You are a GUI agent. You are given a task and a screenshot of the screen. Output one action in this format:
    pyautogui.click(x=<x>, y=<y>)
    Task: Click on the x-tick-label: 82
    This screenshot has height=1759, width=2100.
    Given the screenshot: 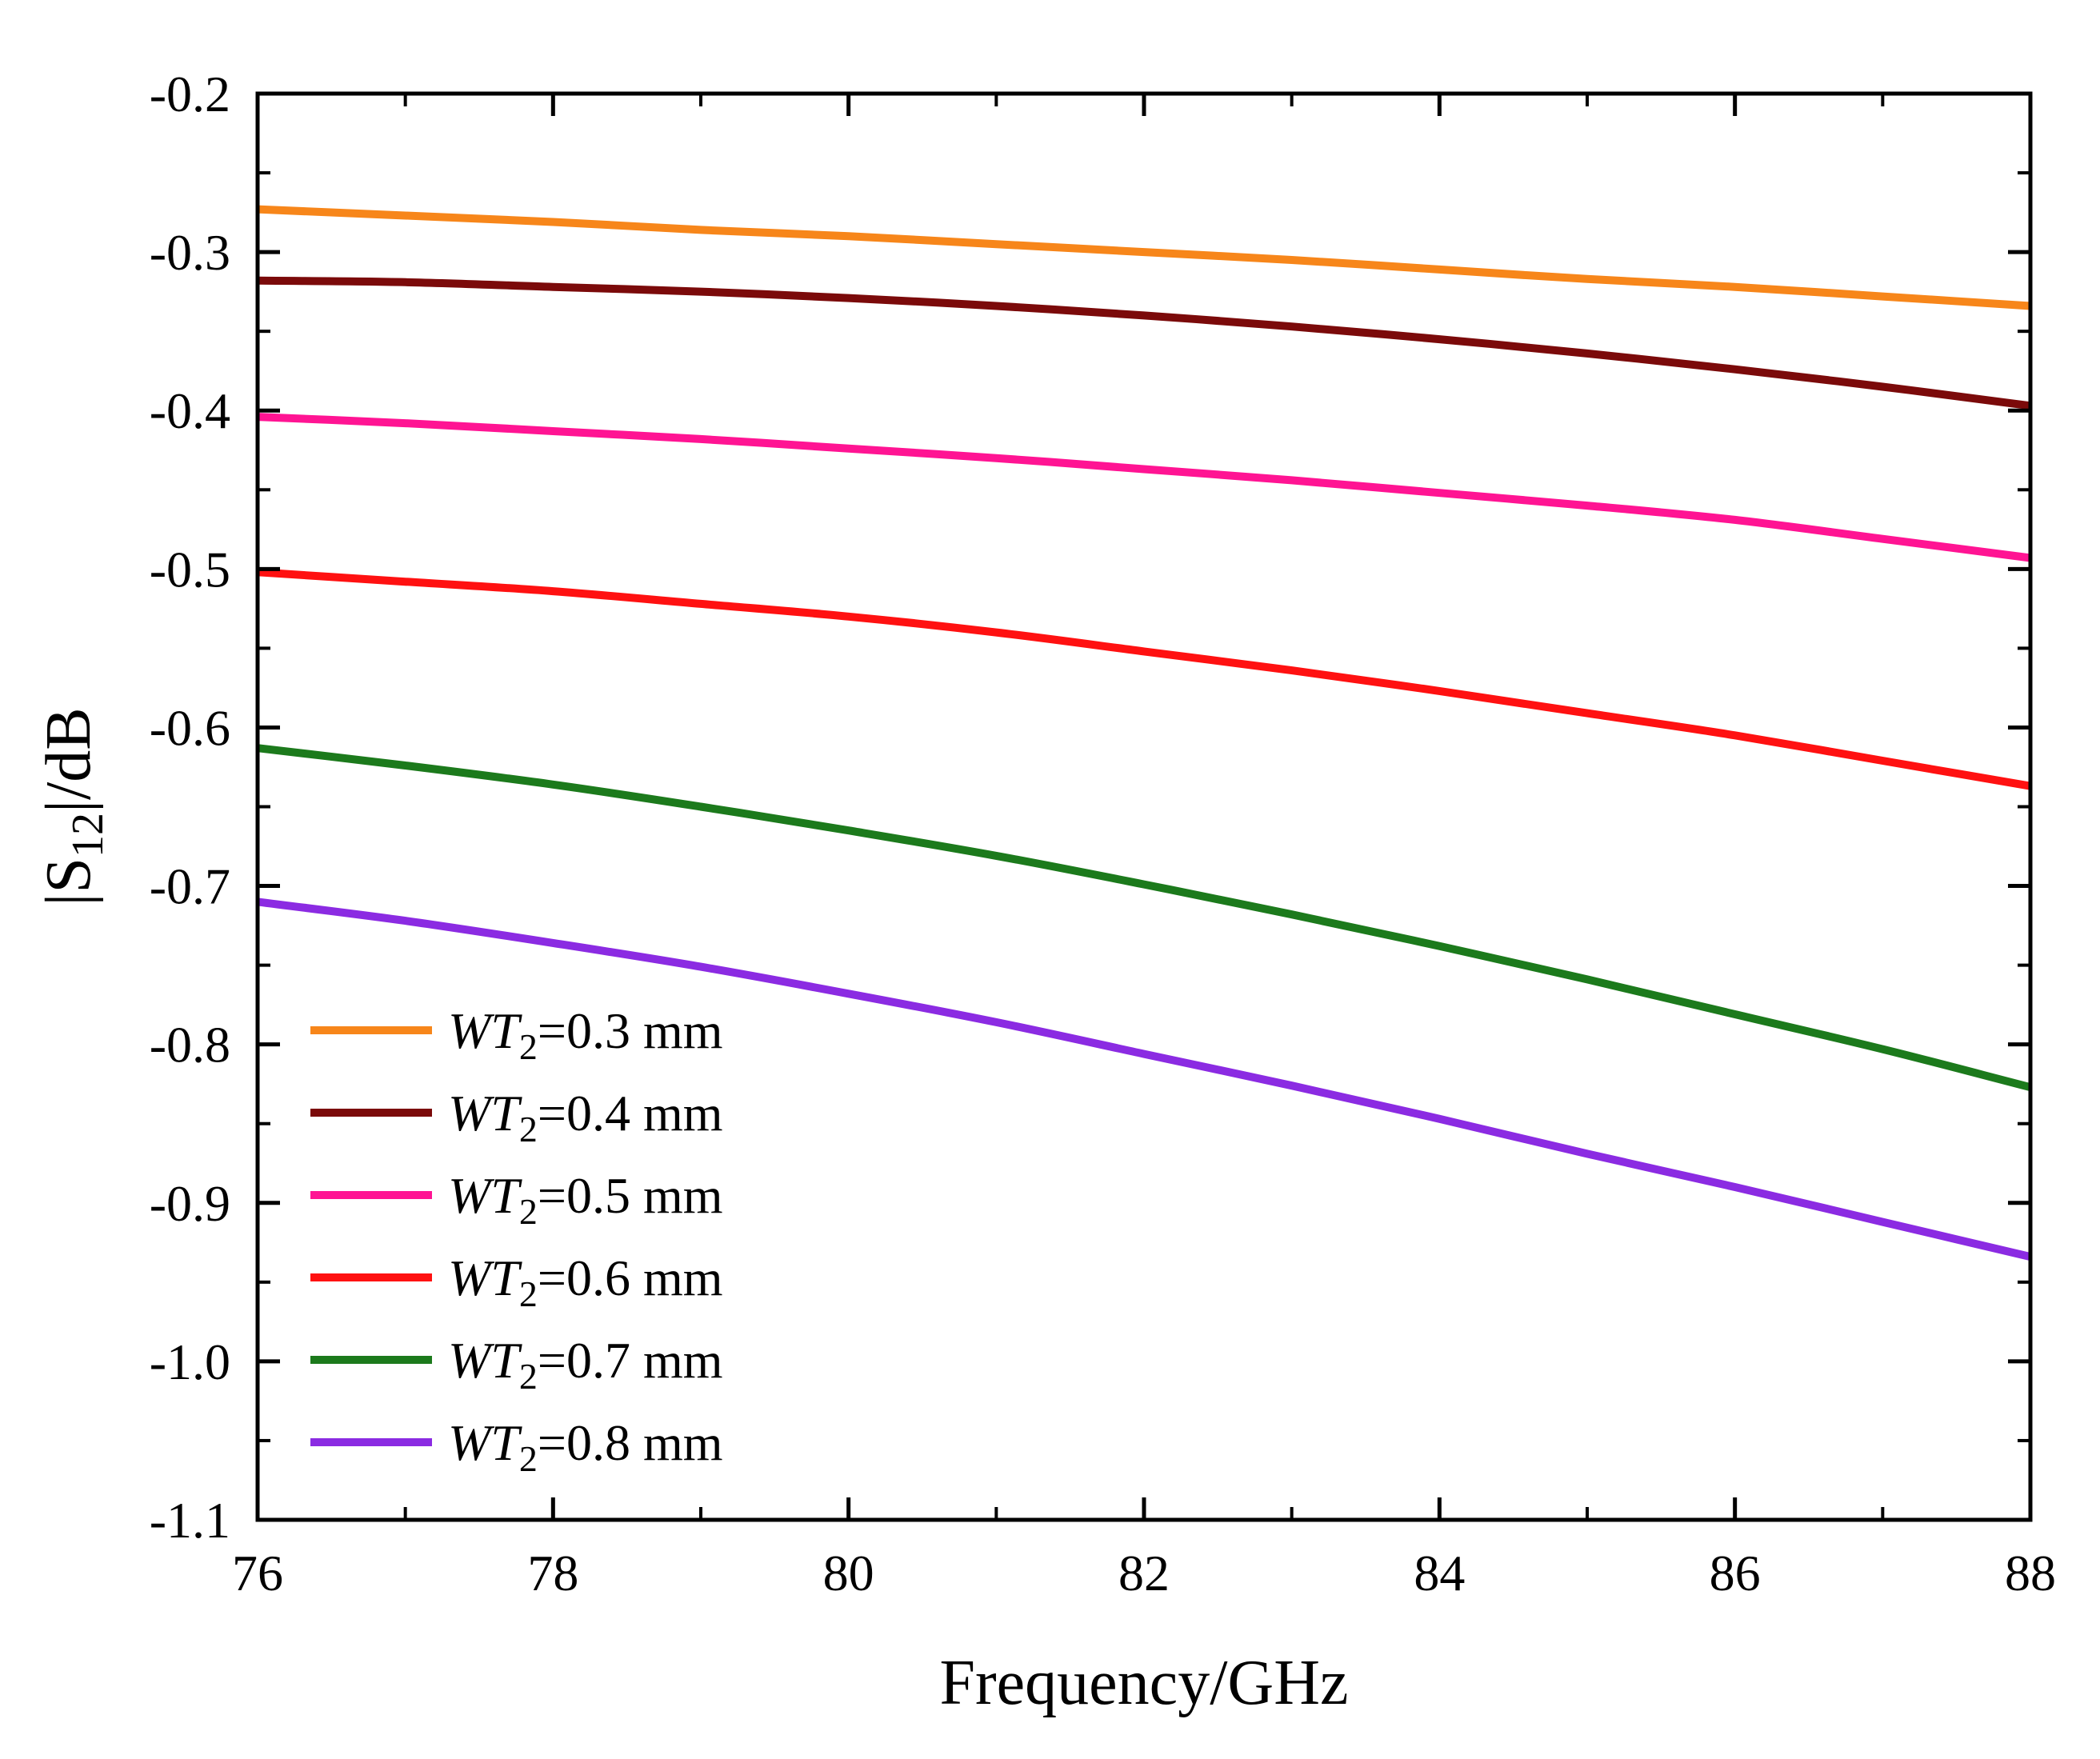 What is the action you would take?
    pyautogui.click(x=1144, y=1573)
    